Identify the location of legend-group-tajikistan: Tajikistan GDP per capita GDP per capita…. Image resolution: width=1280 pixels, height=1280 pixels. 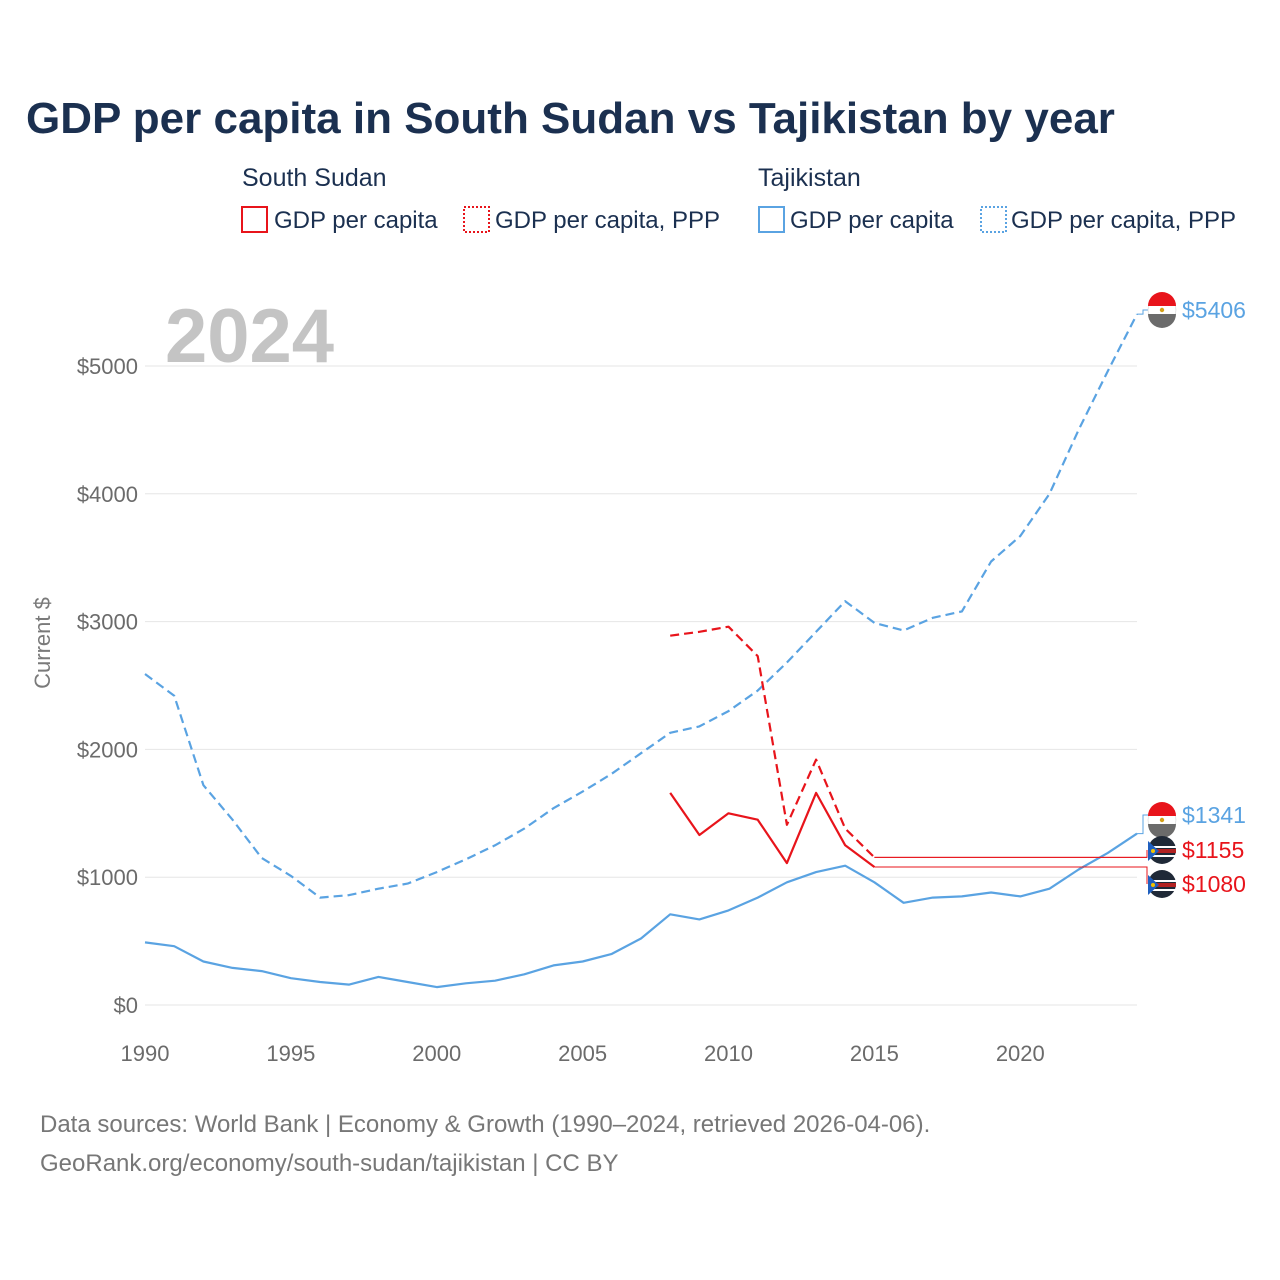
(997, 199).